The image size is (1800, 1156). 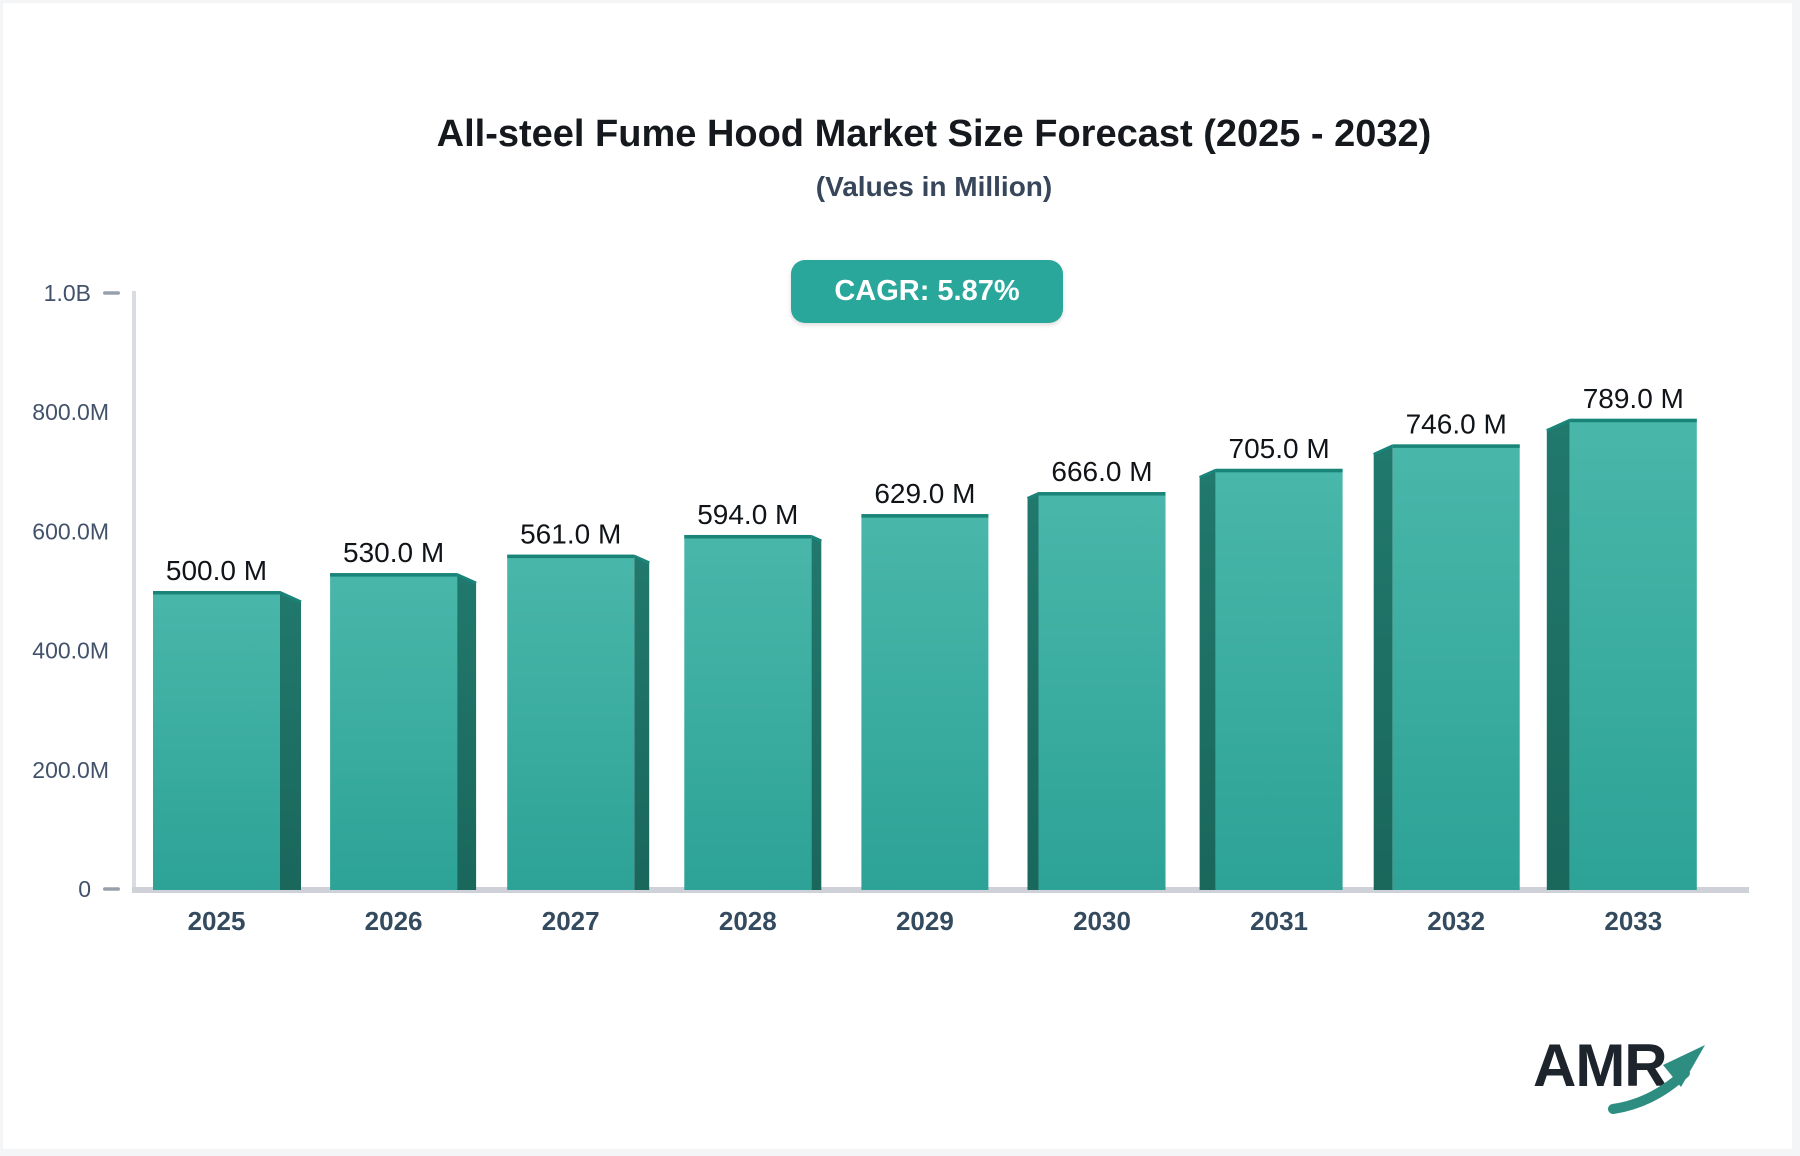 What do you see at coordinates (927, 291) in the screenshot?
I see `cagr-badge: CAGR: 5.87%` at bounding box center [927, 291].